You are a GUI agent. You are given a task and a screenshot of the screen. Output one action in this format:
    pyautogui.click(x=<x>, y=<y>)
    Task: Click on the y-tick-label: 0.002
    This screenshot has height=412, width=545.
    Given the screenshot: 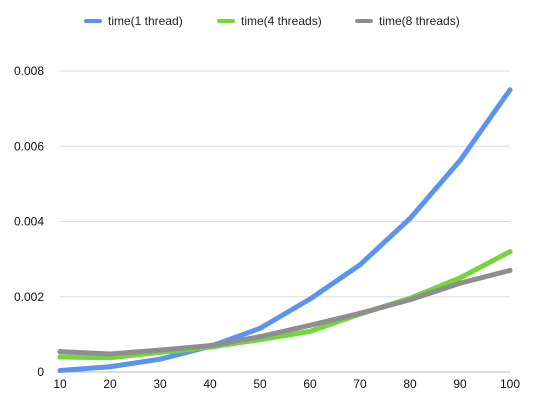 What is the action you would take?
    pyautogui.click(x=29, y=297)
    